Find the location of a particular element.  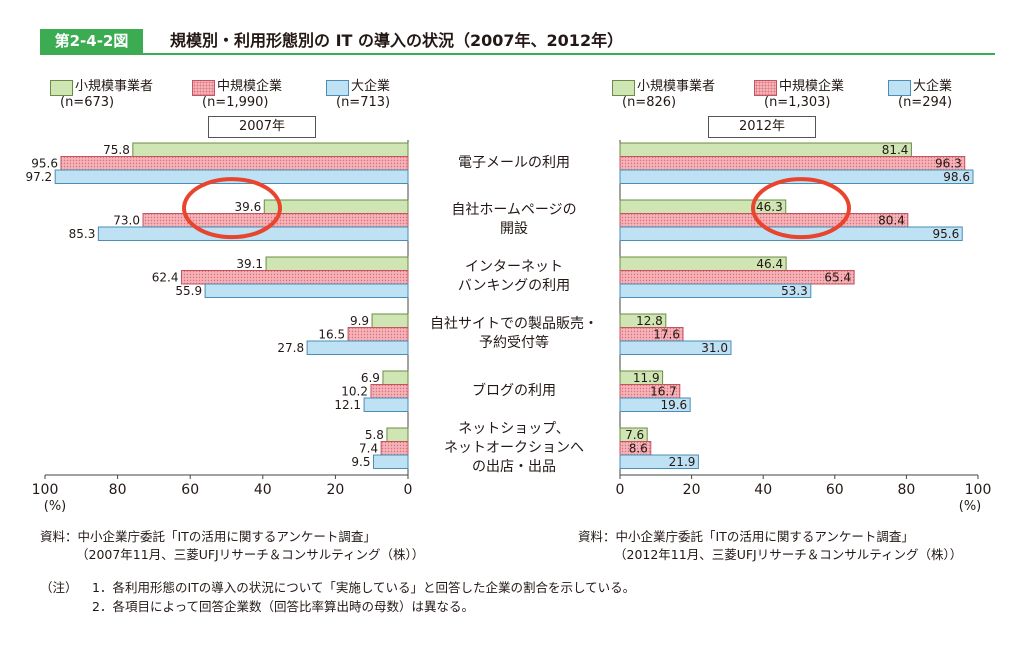

category-label-line: ブログの利用 is located at coordinates (514, 390).